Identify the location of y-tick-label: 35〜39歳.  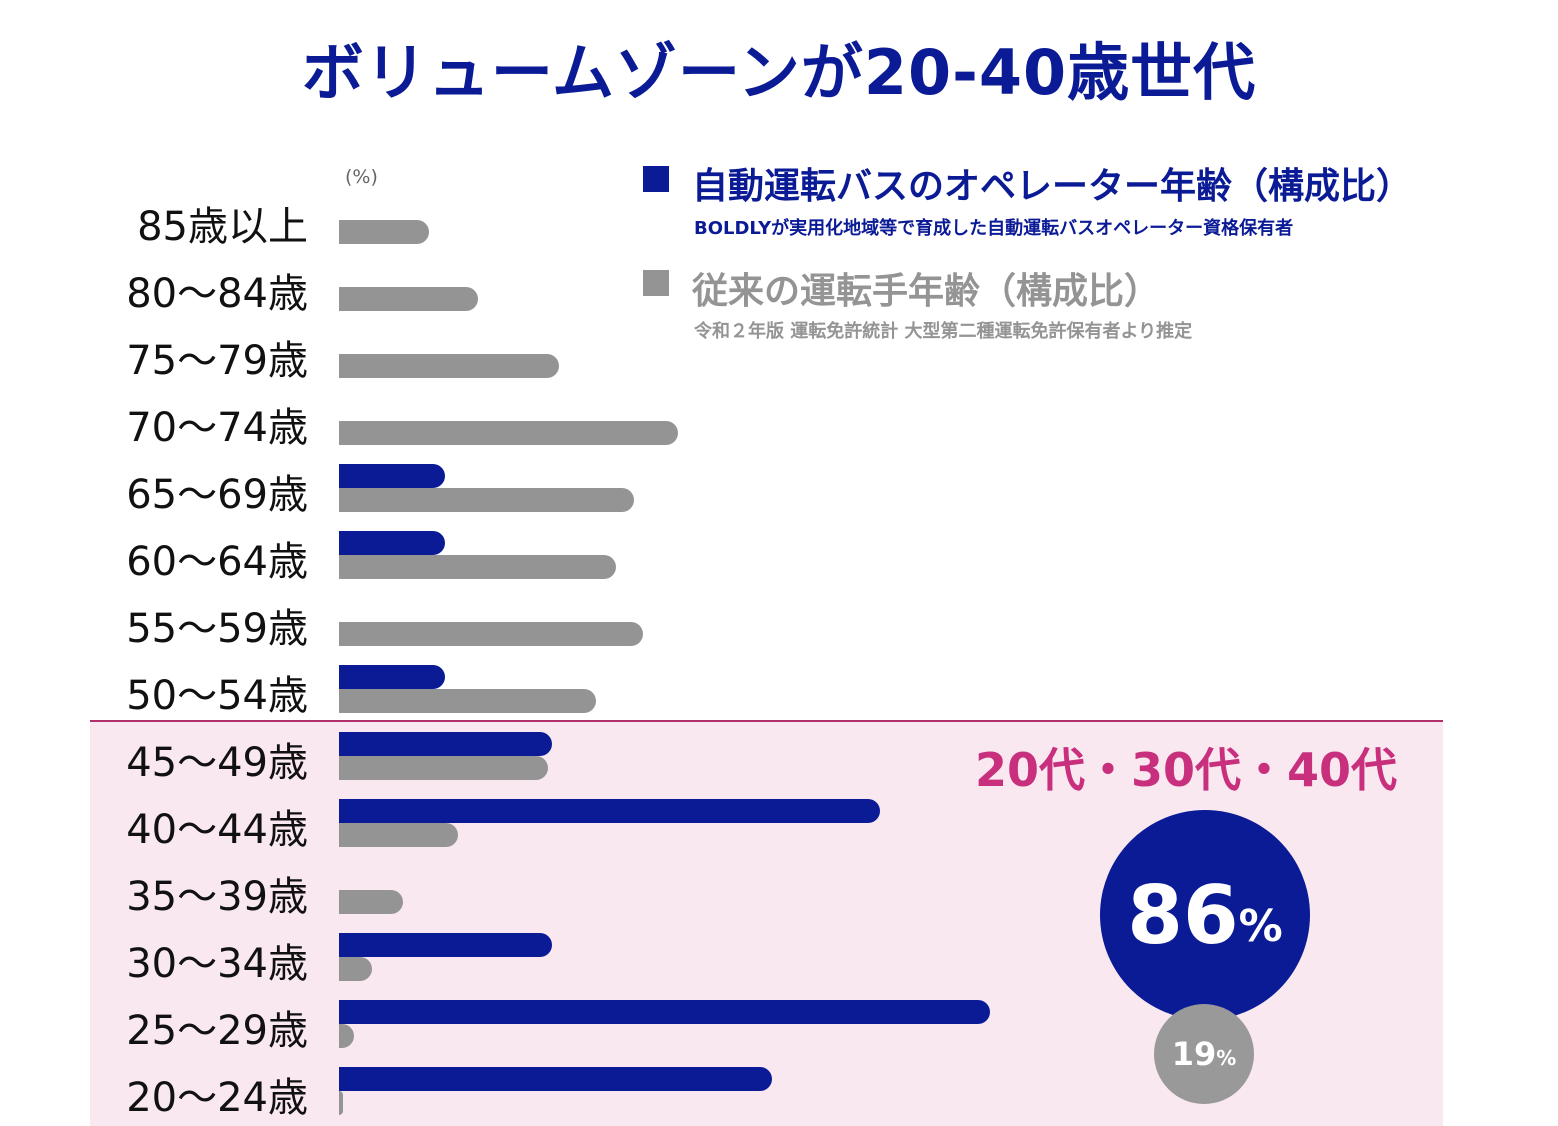
(217, 897).